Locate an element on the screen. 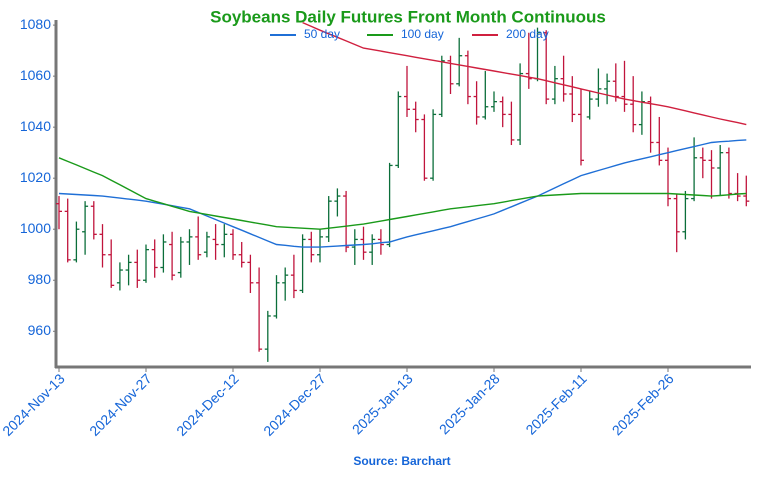  legend-label: 200 day is located at coordinates (527, 34).